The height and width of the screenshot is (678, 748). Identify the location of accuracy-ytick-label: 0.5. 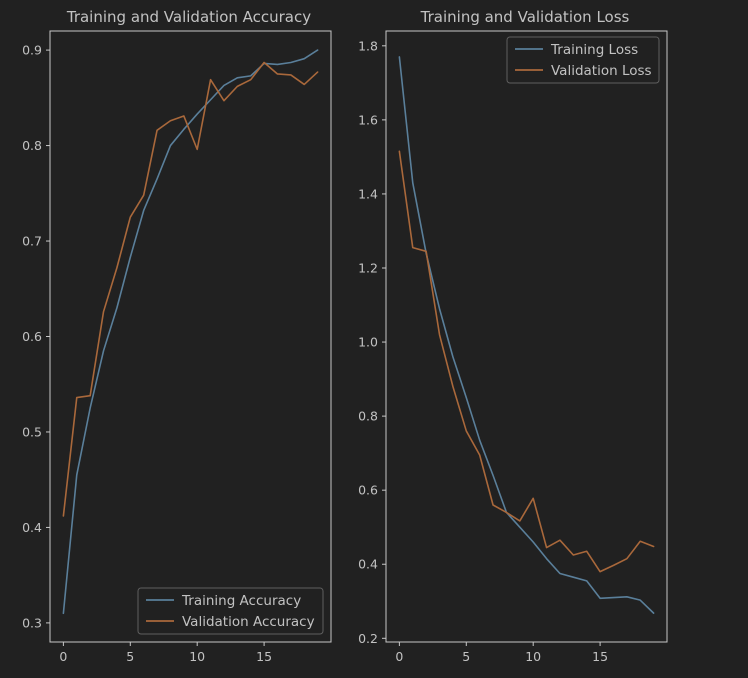
(32, 431).